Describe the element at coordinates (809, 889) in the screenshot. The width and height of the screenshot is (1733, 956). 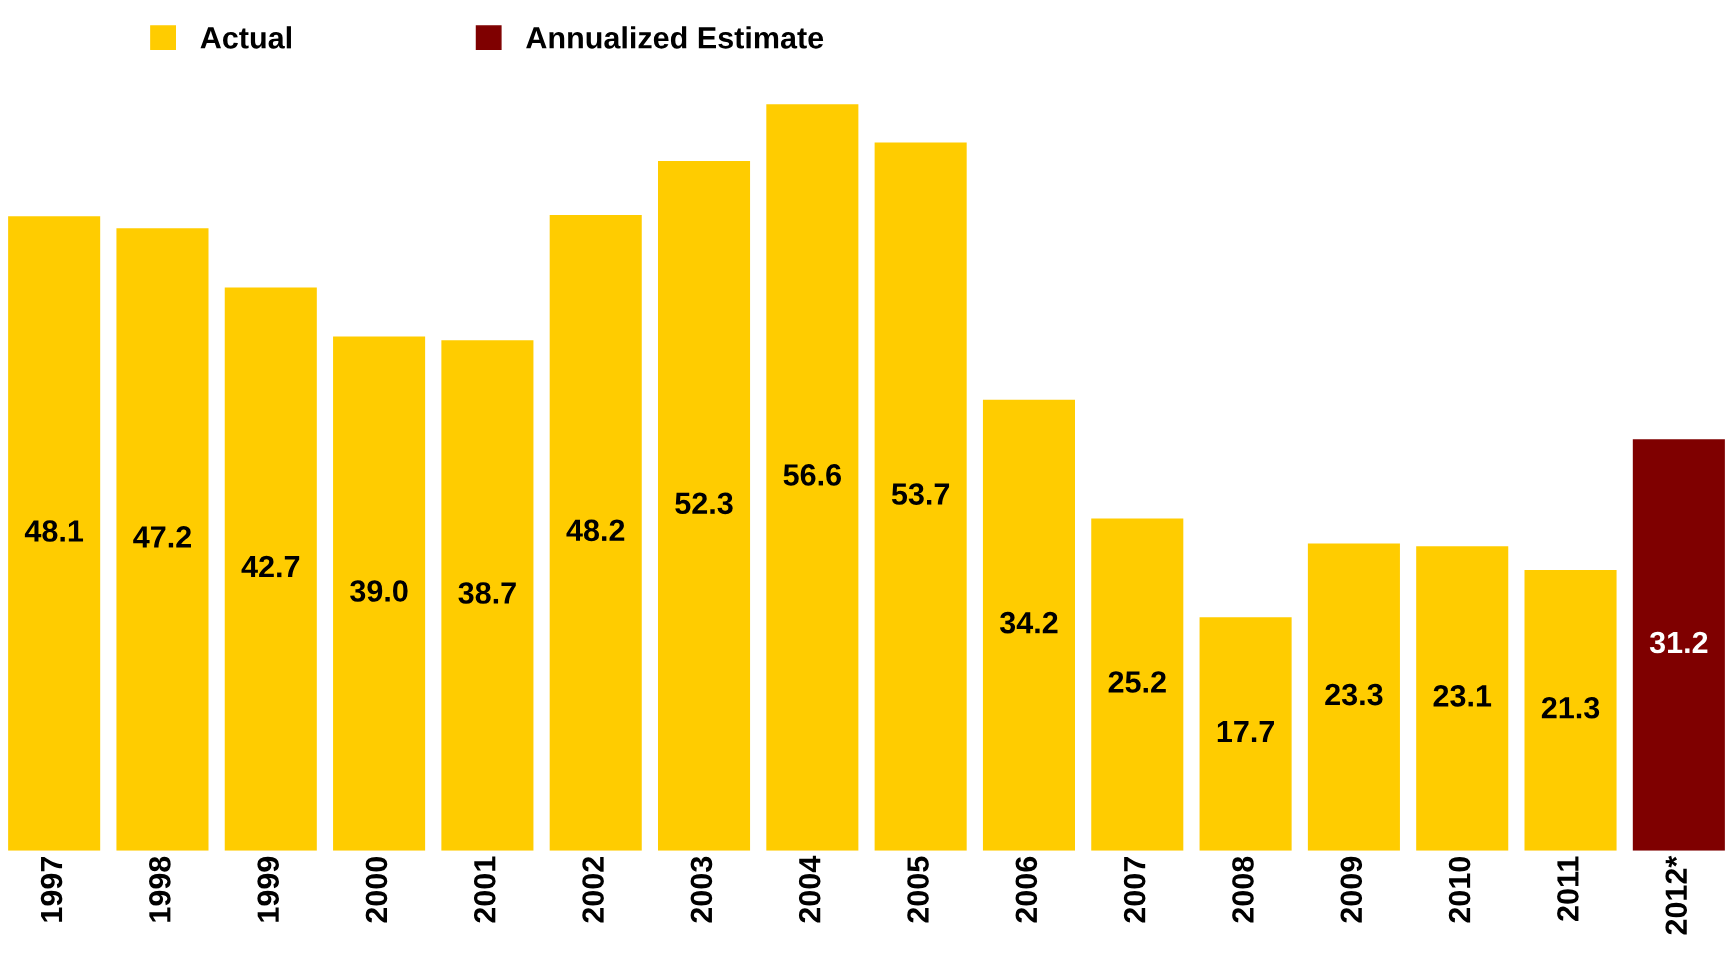
I see `x-tick-label: 2004` at that location.